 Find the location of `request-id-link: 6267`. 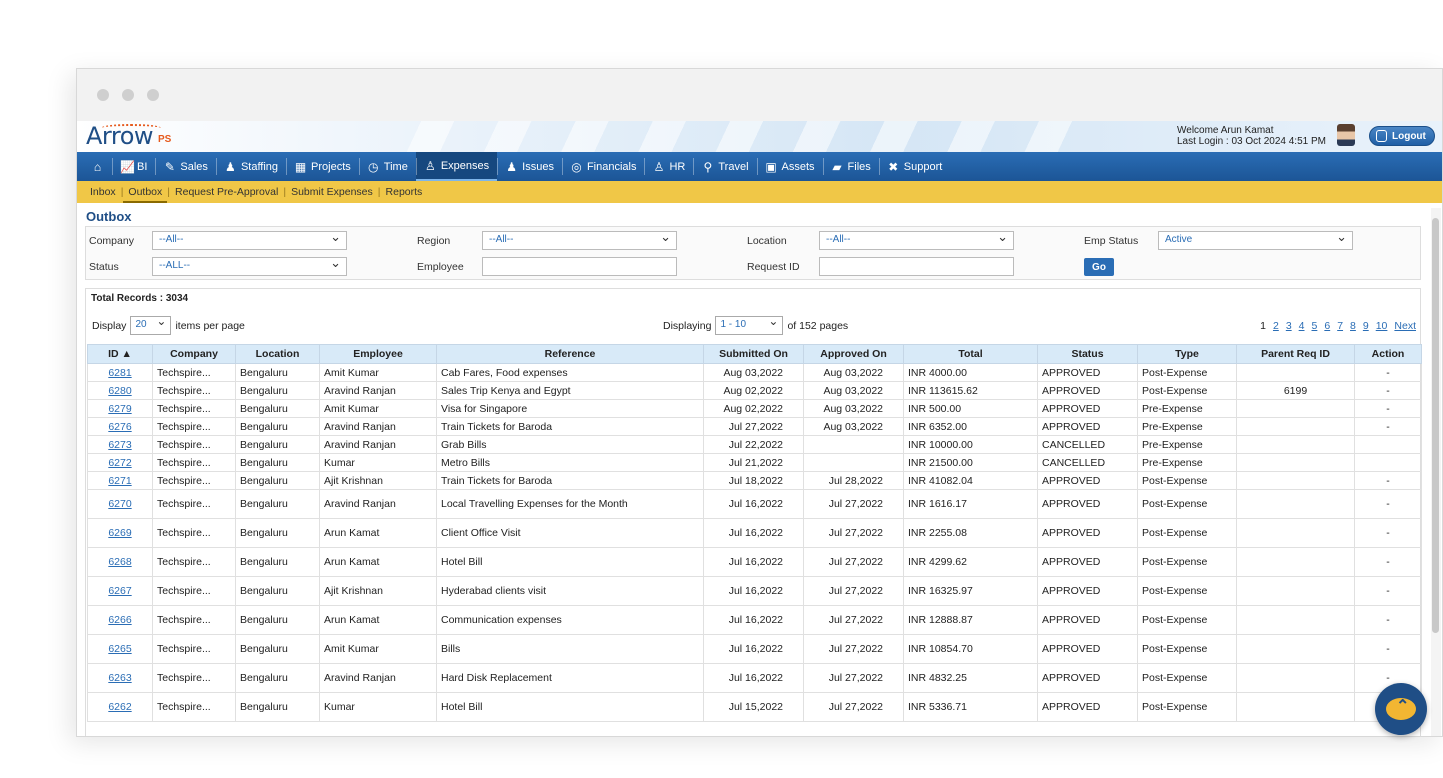

request-id-link: 6267 is located at coordinates (120, 591).